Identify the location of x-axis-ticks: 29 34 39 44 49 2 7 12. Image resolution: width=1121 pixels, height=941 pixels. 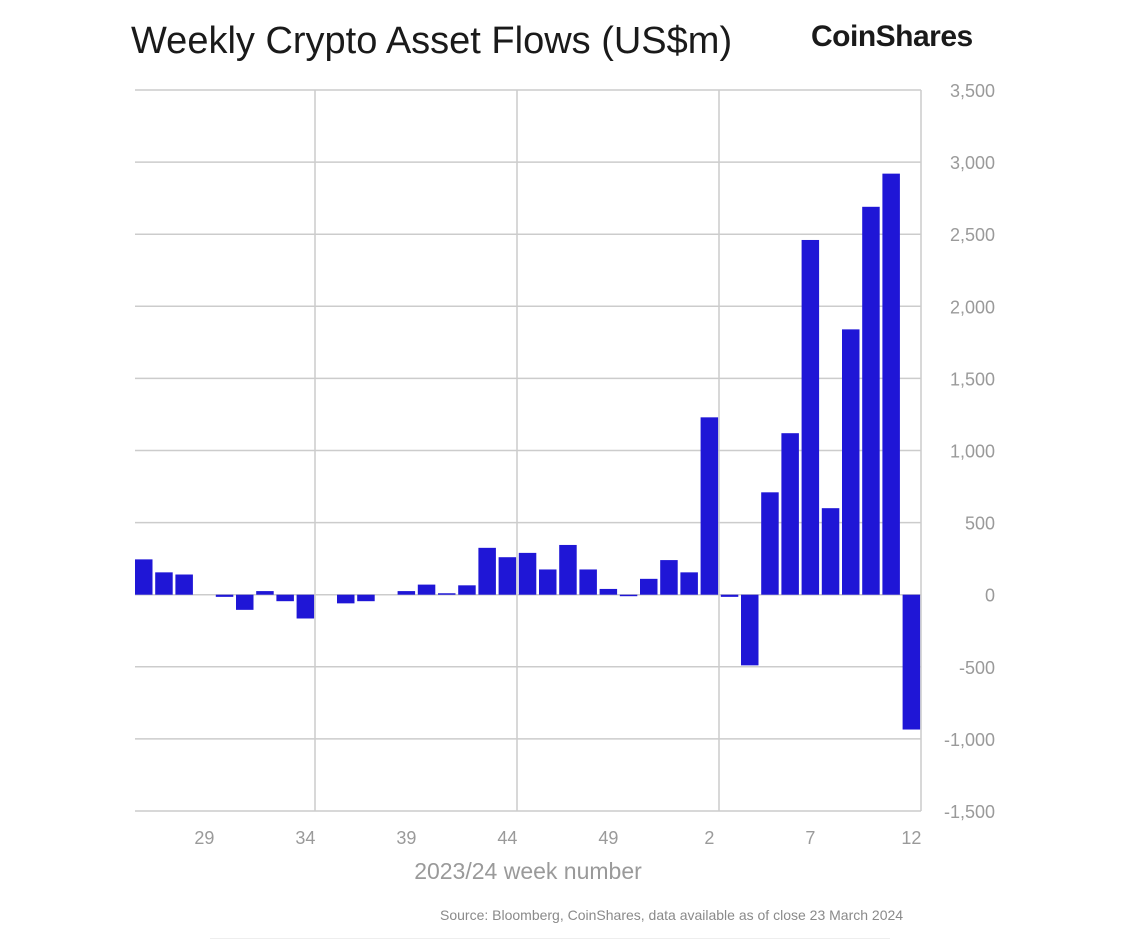
(557, 838).